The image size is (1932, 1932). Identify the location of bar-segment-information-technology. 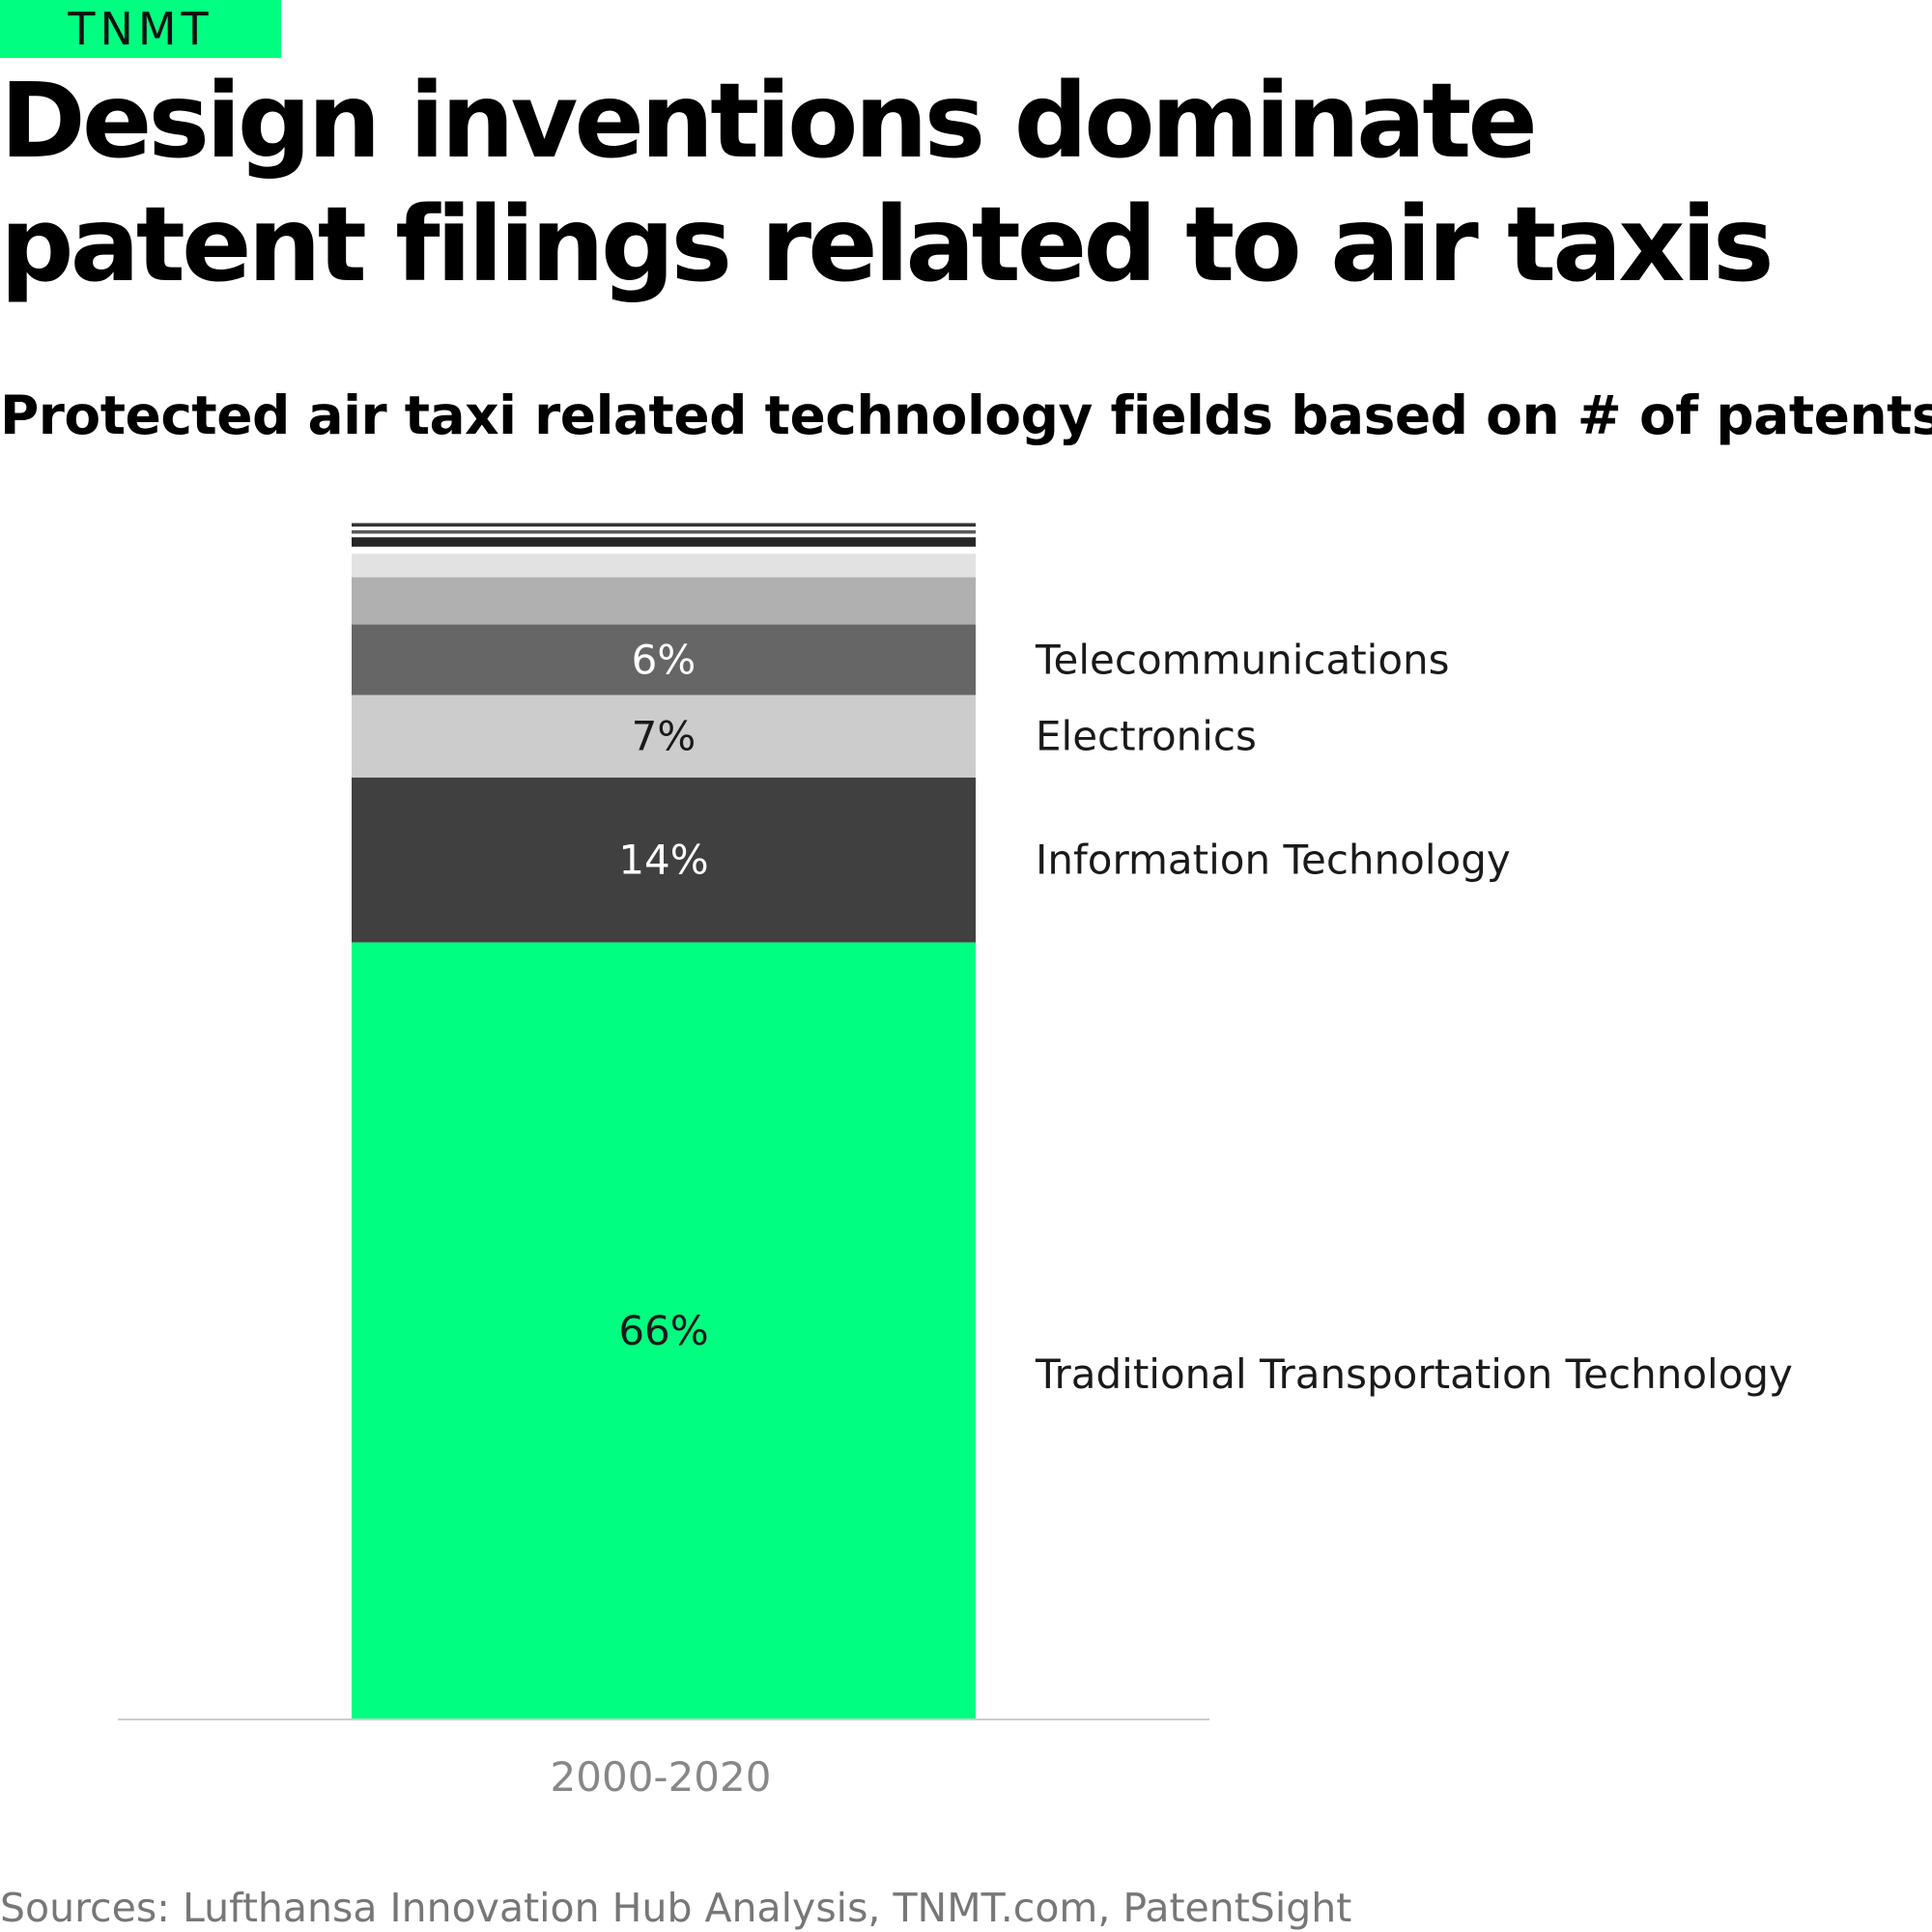
(664, 860).